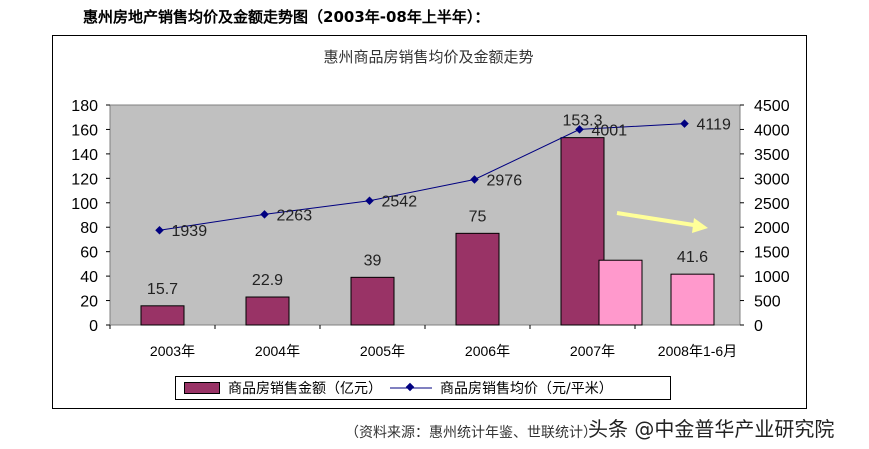 This screenshot has width=869, height=449. Describe the element at coordinates (267, 280) in the screenshot. I see `bar-label: 22.9` at that location.